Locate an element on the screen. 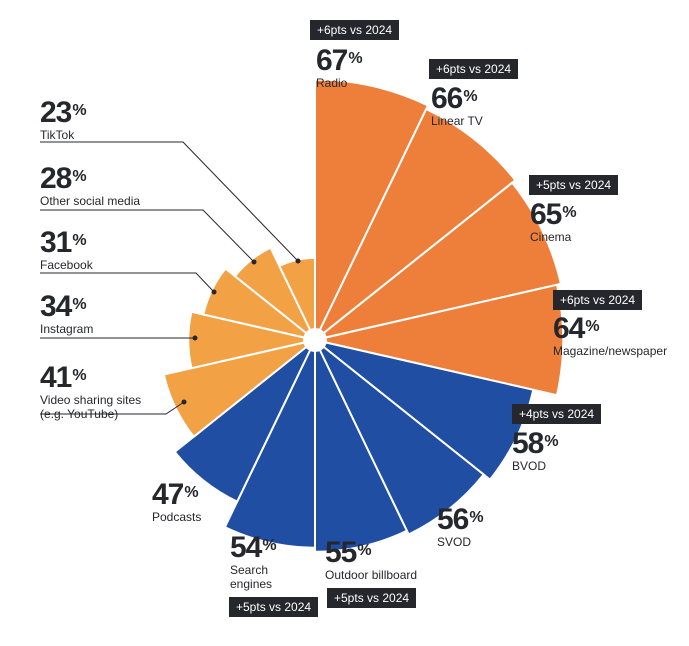 The image size is (689, 646). category-label: Podcasts is located at coordinates (177, 517).